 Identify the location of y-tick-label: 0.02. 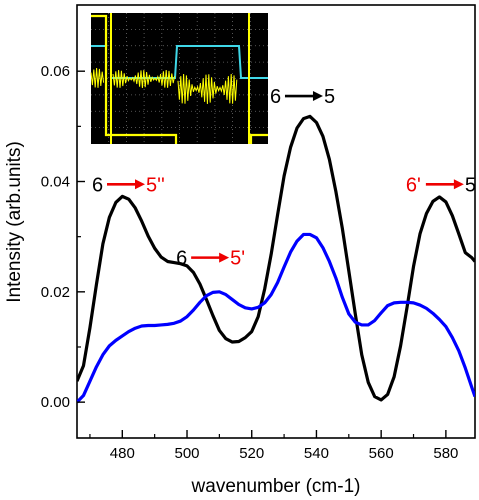
(55, 292).